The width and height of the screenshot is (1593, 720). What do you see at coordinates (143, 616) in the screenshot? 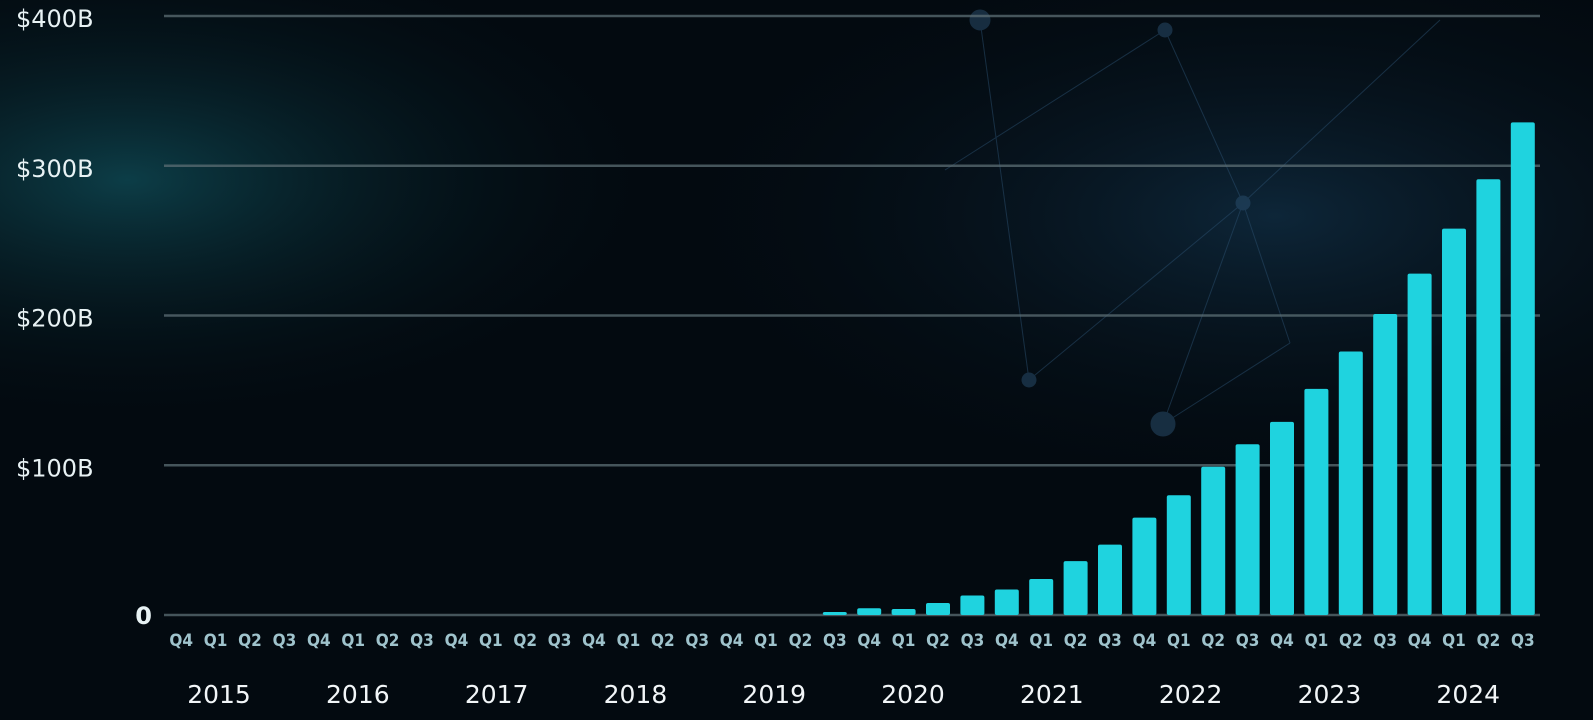
I see `y-tick-label: 0` at bounding box center [143, 616].